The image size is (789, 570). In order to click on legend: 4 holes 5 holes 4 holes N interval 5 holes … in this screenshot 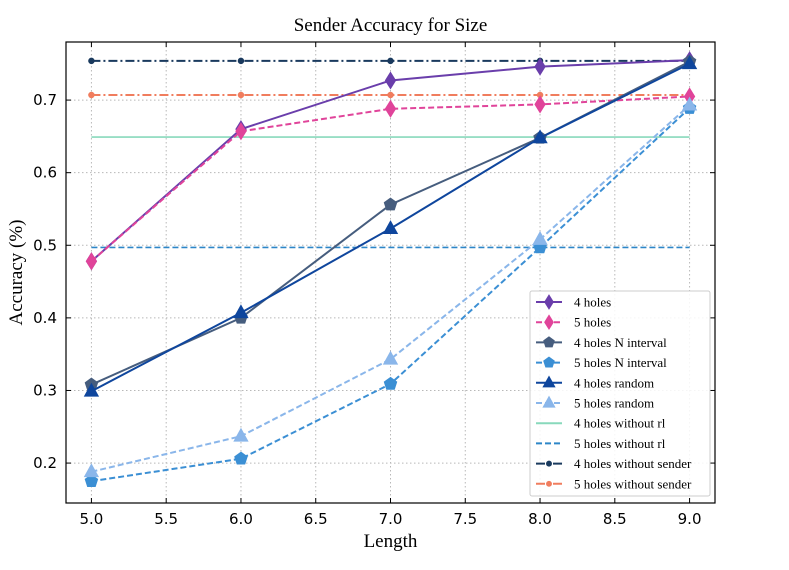, I will do `click(620, 393)`.